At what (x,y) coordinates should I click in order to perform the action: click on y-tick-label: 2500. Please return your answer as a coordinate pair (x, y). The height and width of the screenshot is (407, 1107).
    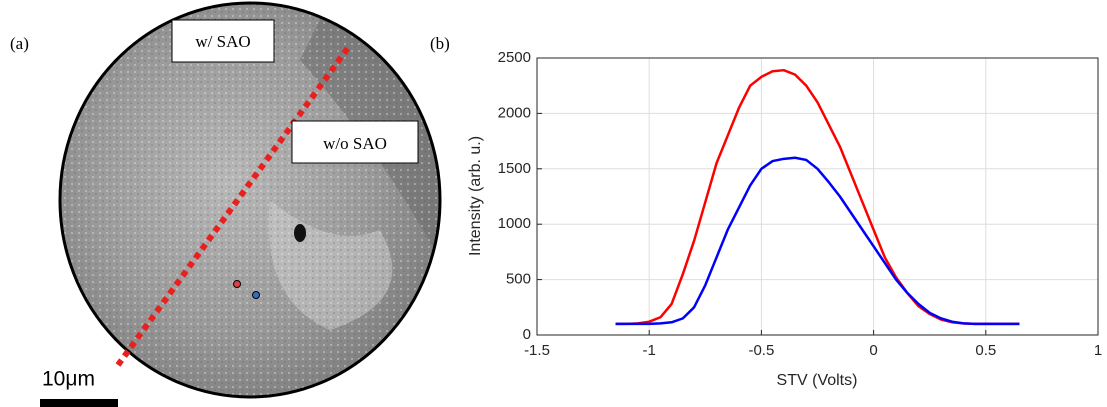
    Looking at the image, I should click on (514, 57).